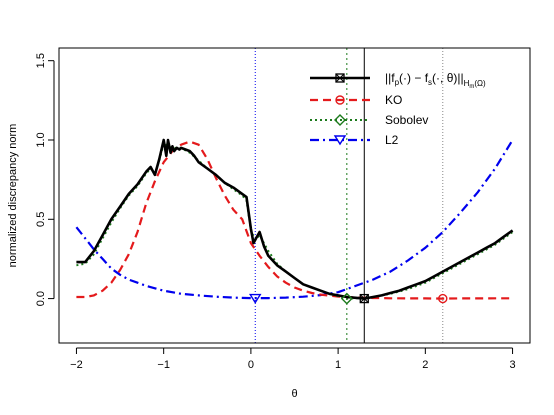  I want to click on y-axis-title: normalized discrepancy norm, so click(13, 196).